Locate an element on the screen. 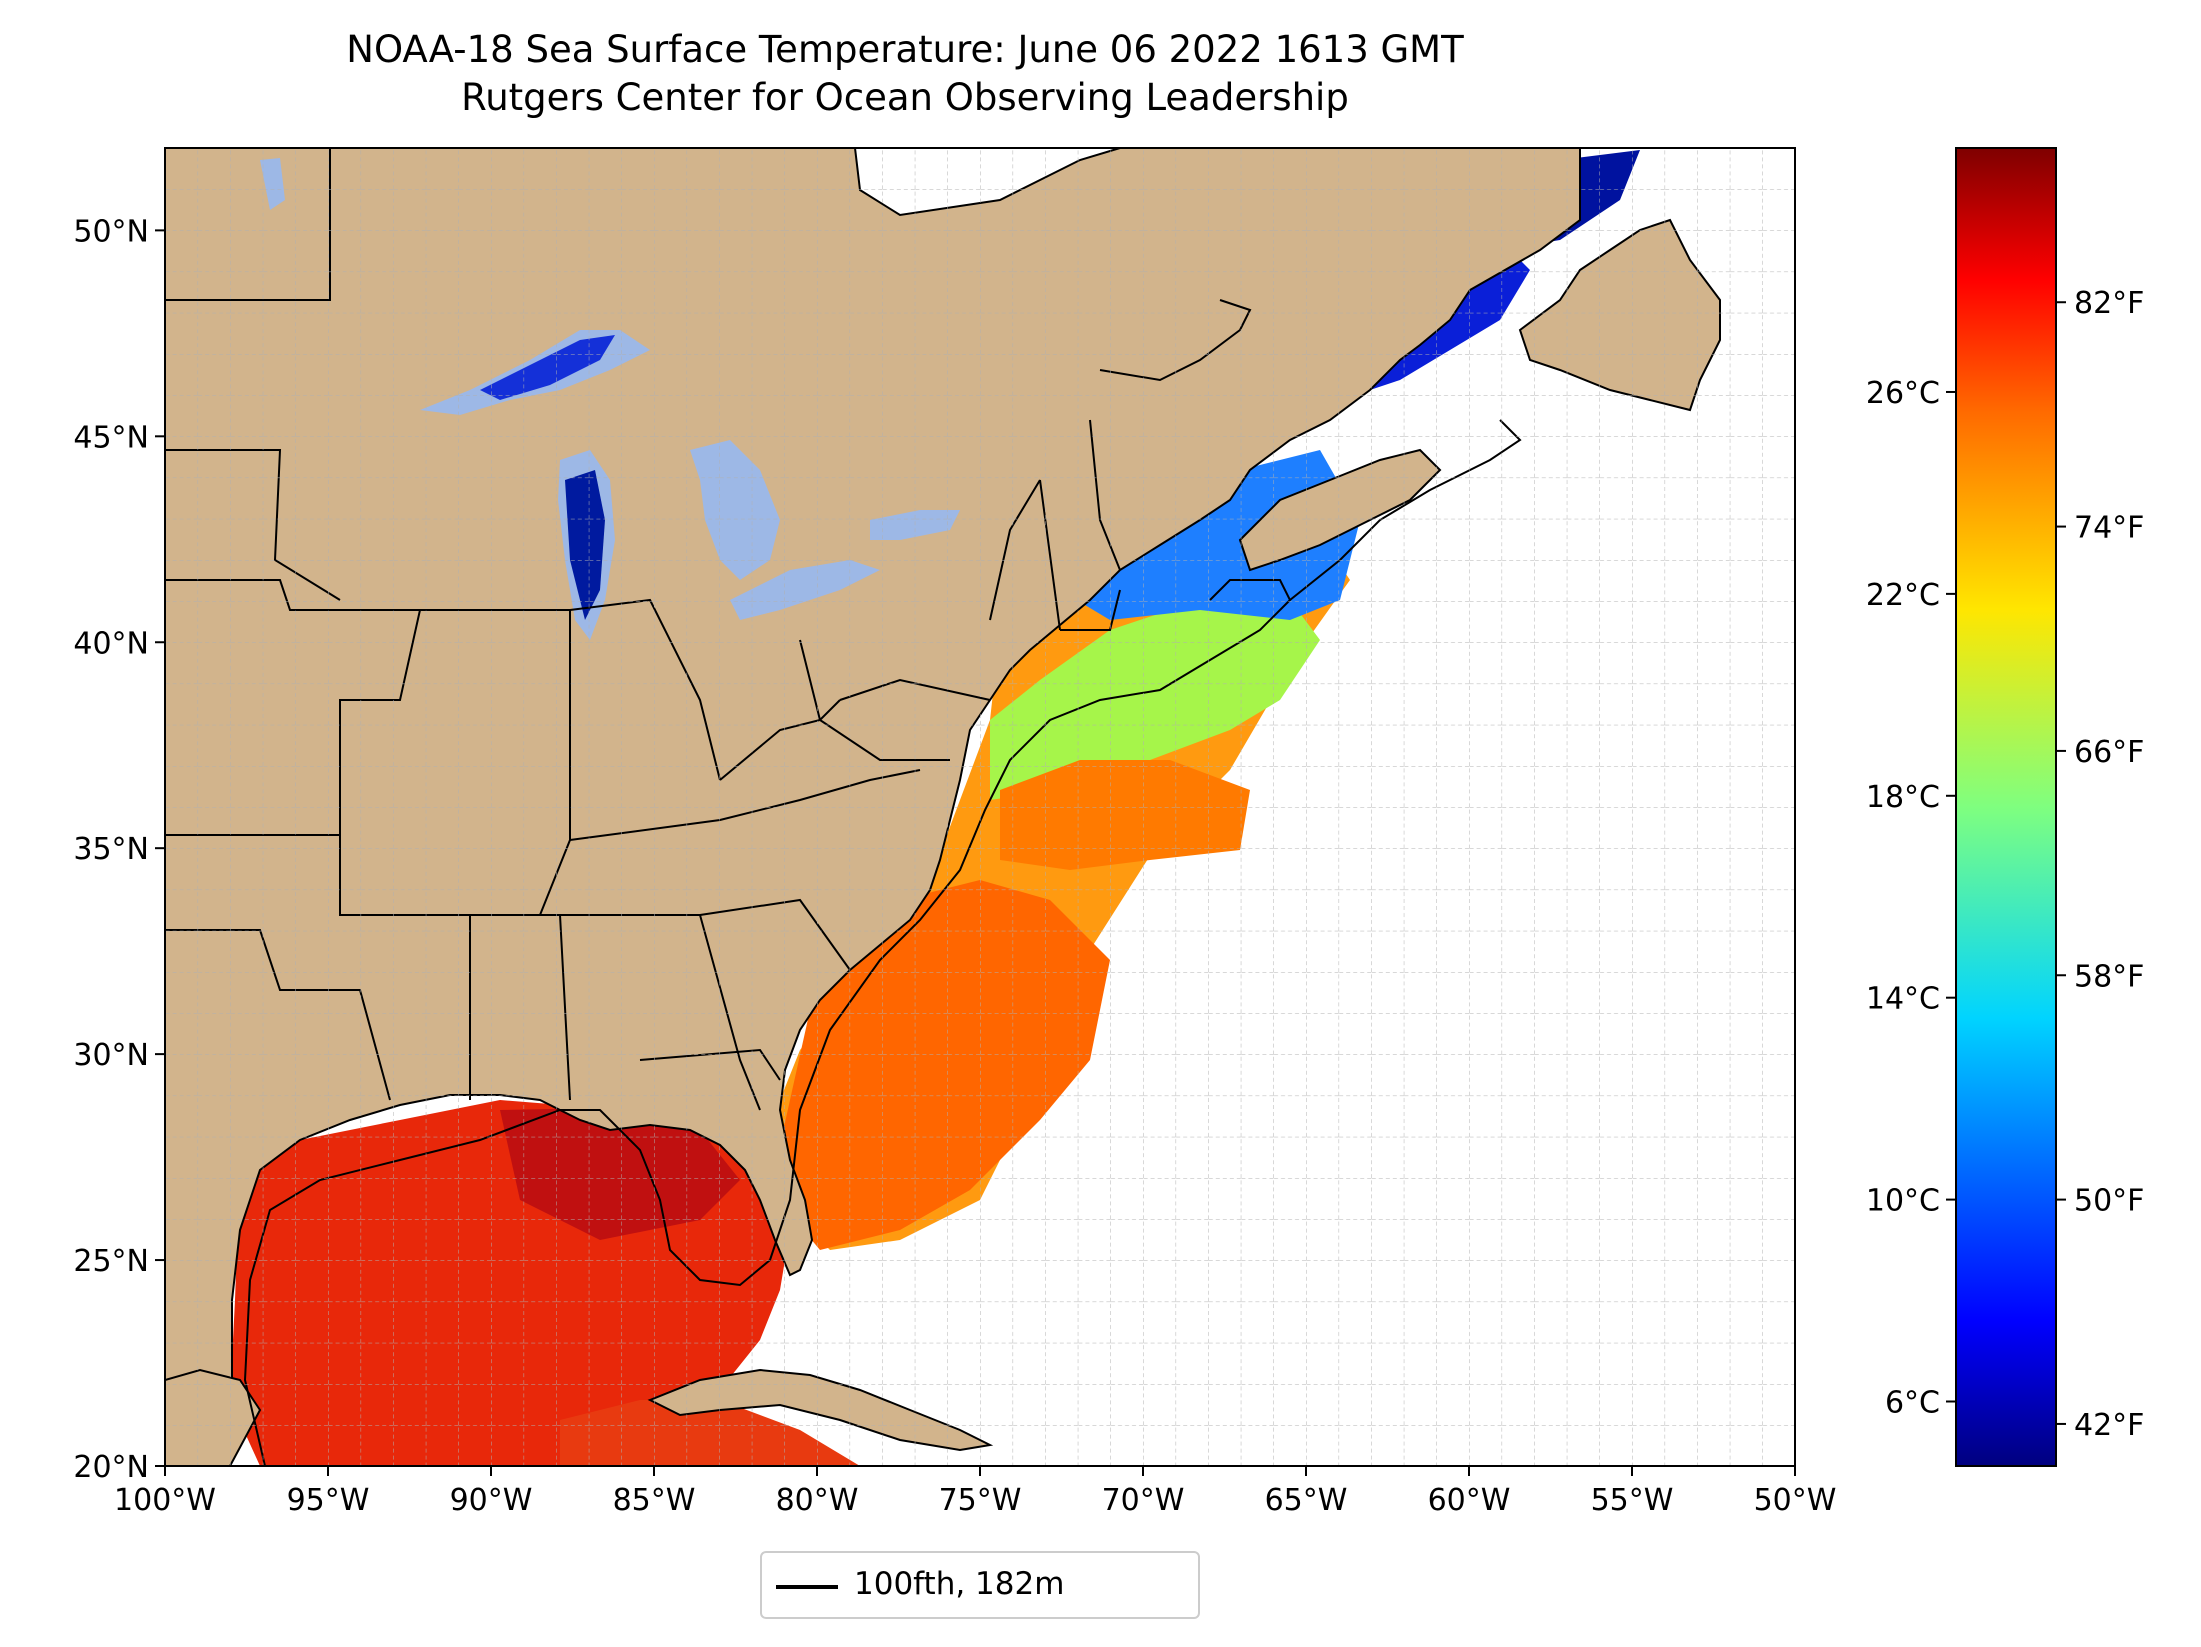  latitude-axis: 20°N 25°N 30°N 35°N 40°N 45°N 50°N is located at coordinates (119, 849).